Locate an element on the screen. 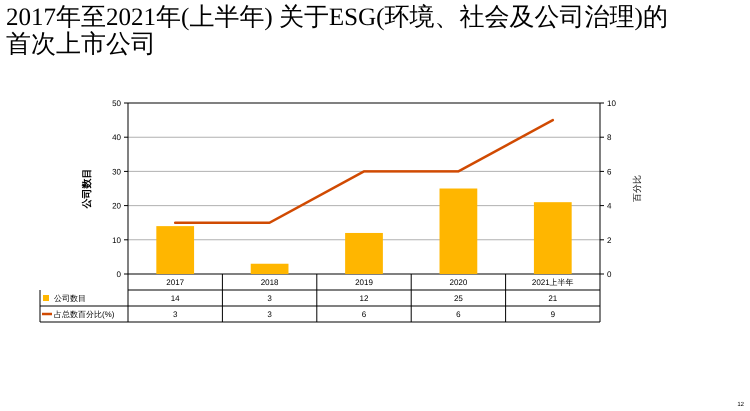  y2-tick-label: 8 is located at coordinates (609, 137).